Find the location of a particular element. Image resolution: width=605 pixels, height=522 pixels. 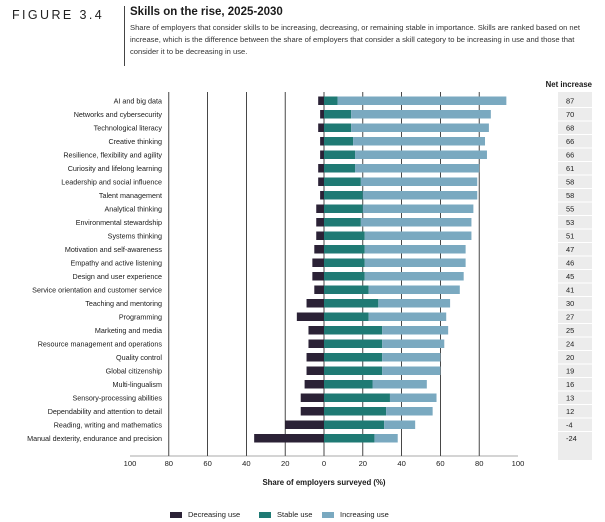

category-label: Curiosity and lifelong learning is located at coordinates (115, 168).